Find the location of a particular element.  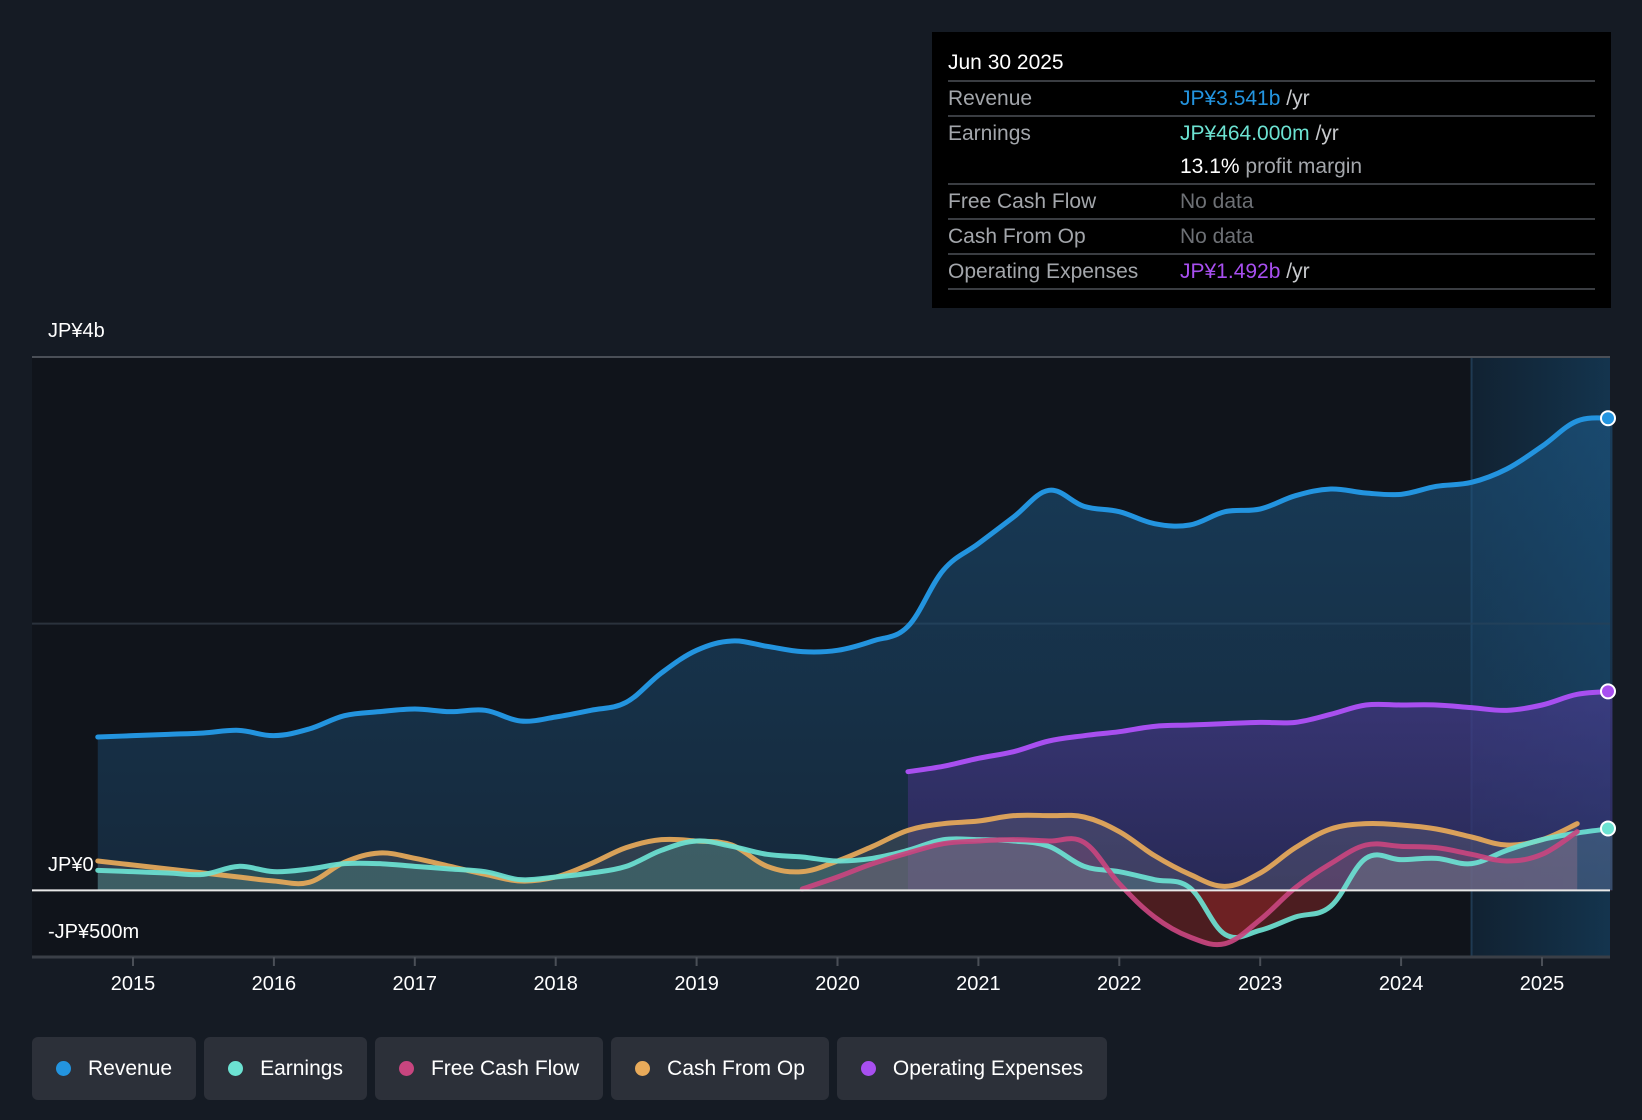

end-dot-operating-expenses is located at coordinates (1608, 691).